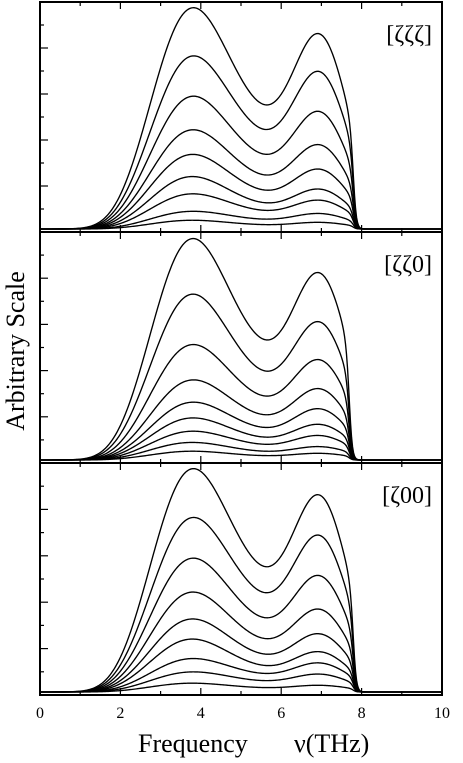 Image resolution: width=463 pixels, height=763 pixels. What do you see at coordinates (331, 743) in the screenshot?
I see `x-axis-unit: ν(THz)` at bounding box center [331, 743].